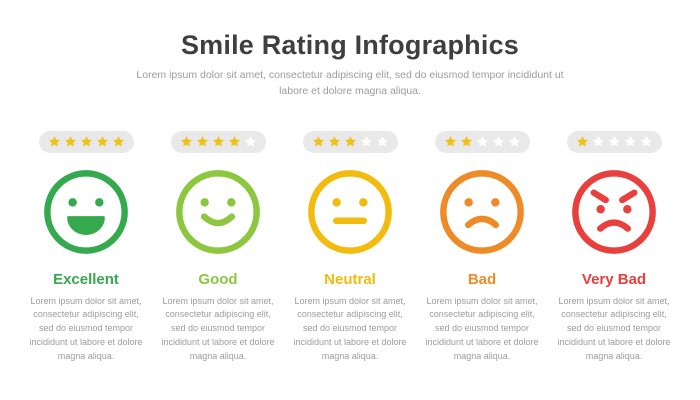  I want to click on frown-face-icon, so click(482, 211).